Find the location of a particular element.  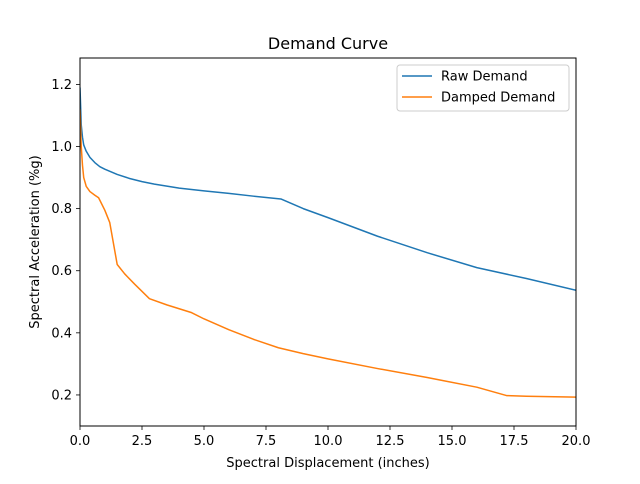

x-tick-label: 12.5 is located at coordinates (390, 441).